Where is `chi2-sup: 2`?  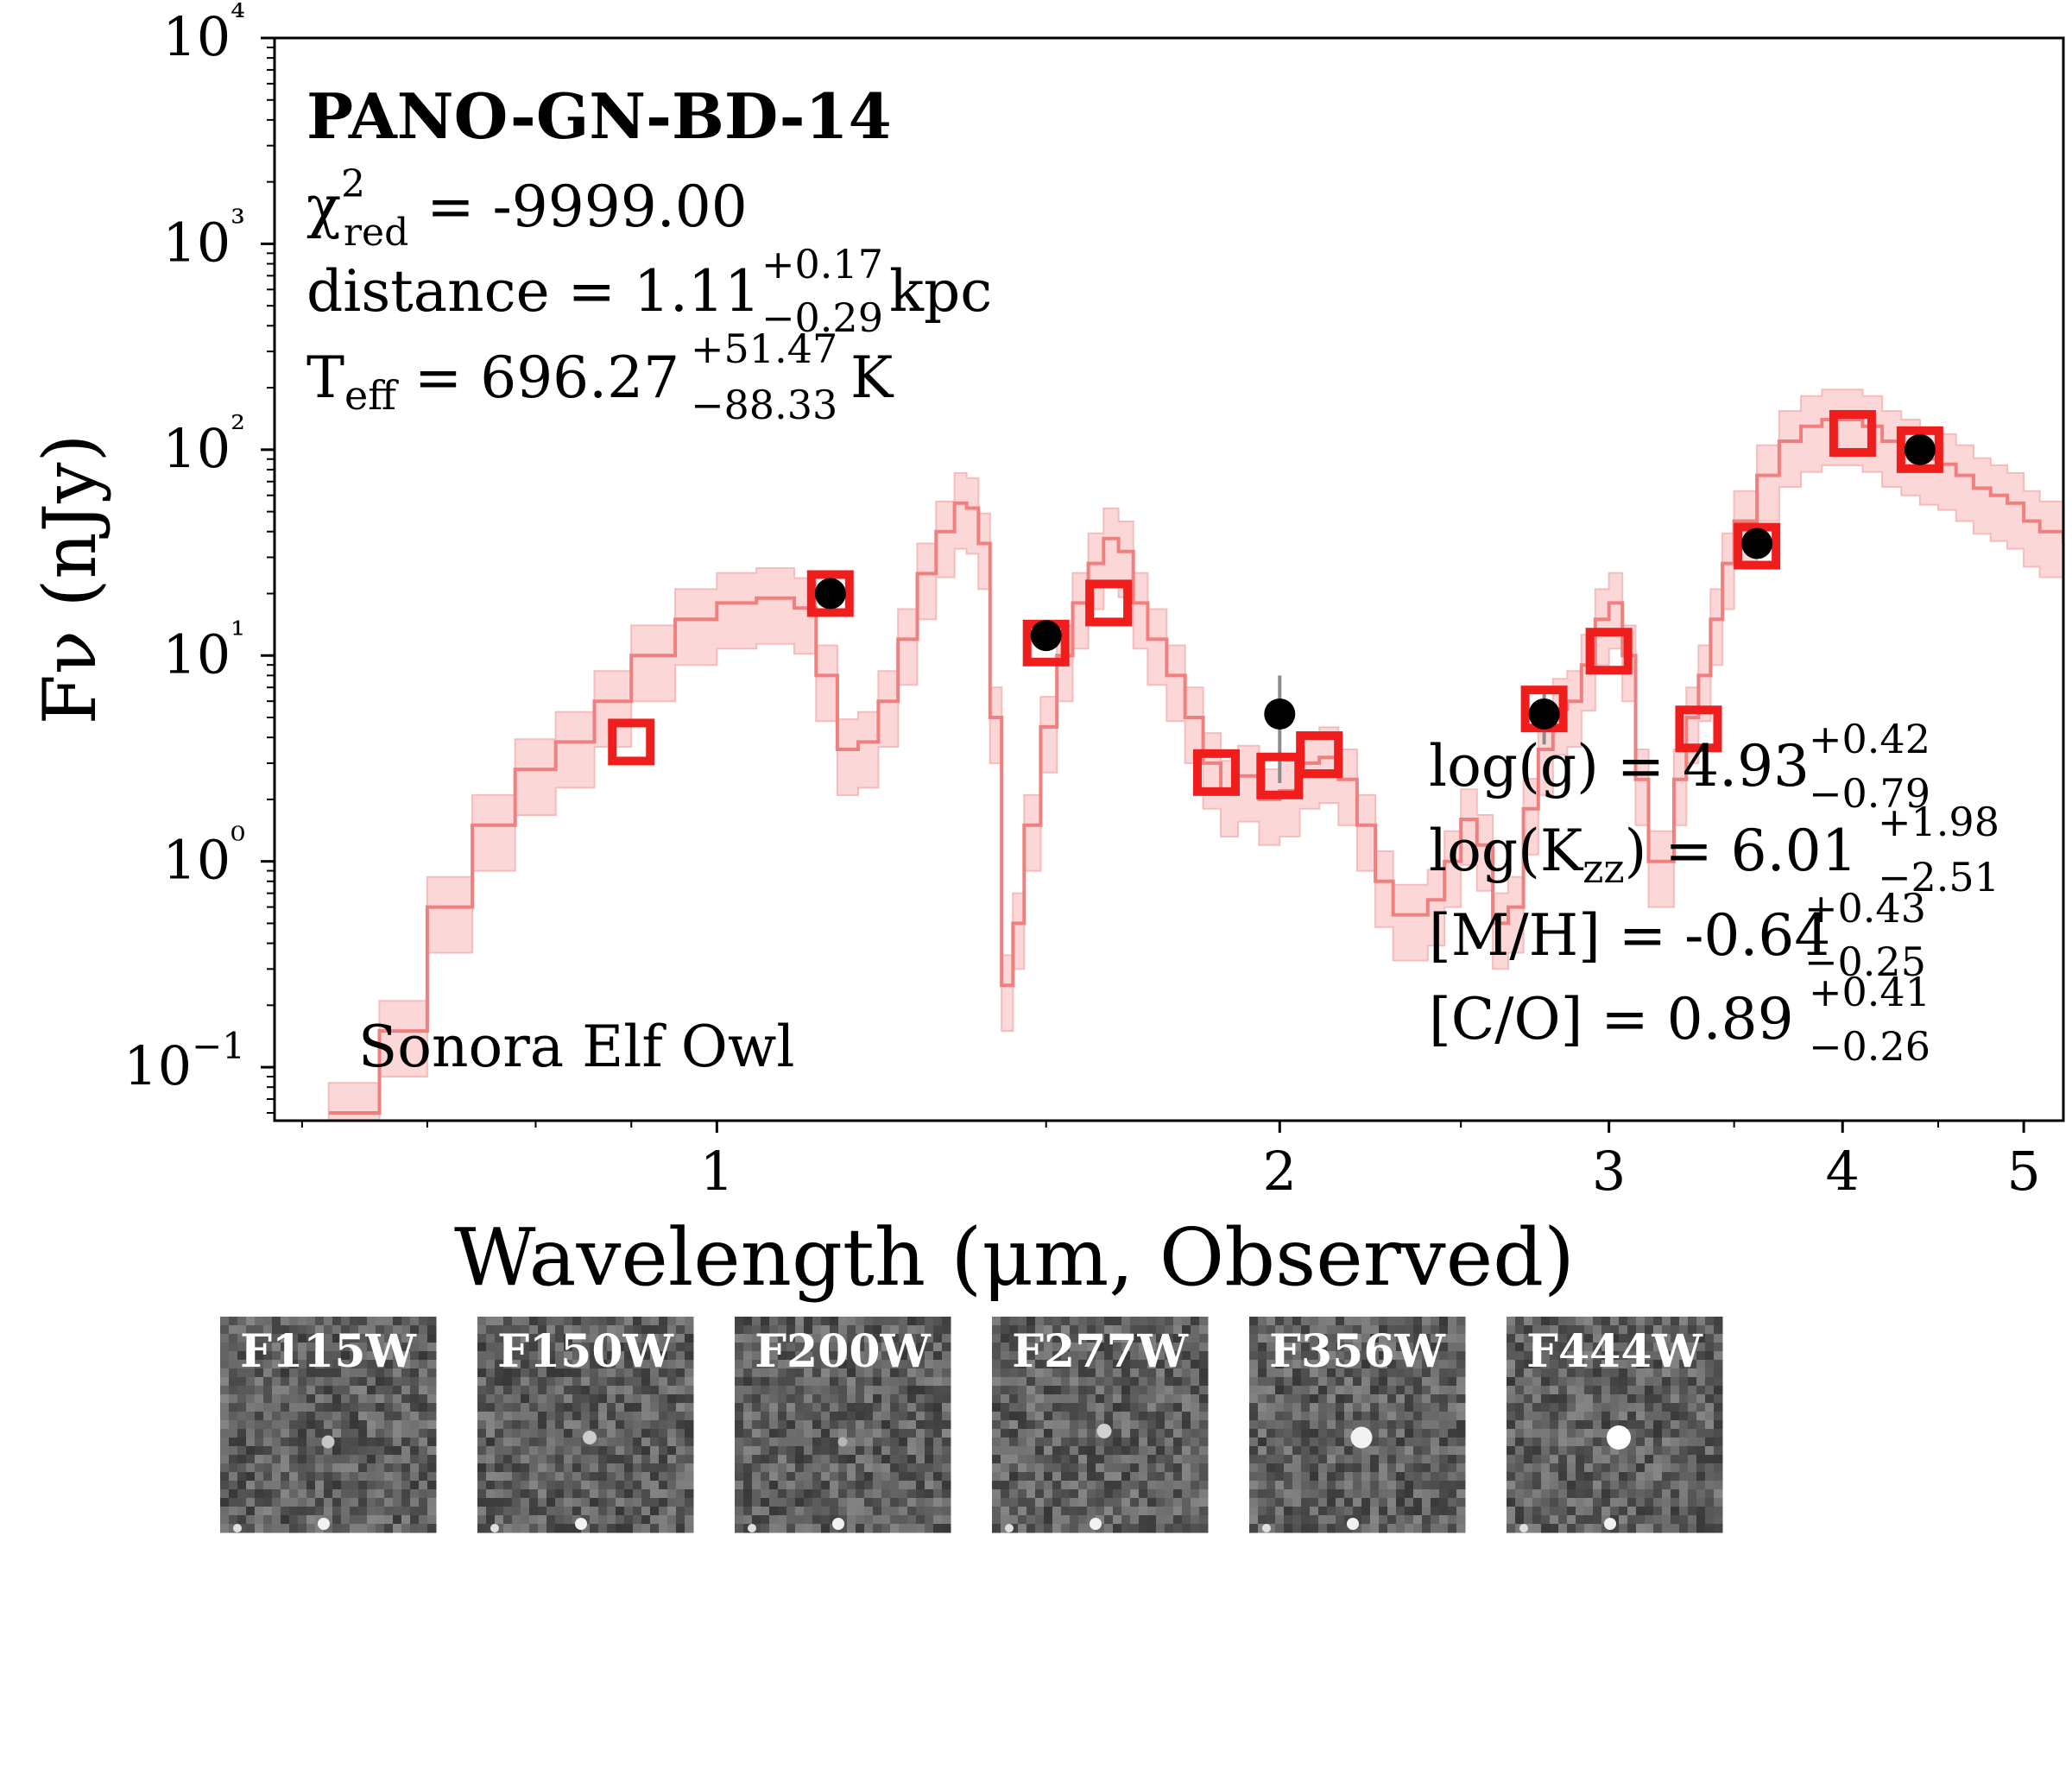 chi2-sup: 2 is located at coordinates (353, 184).